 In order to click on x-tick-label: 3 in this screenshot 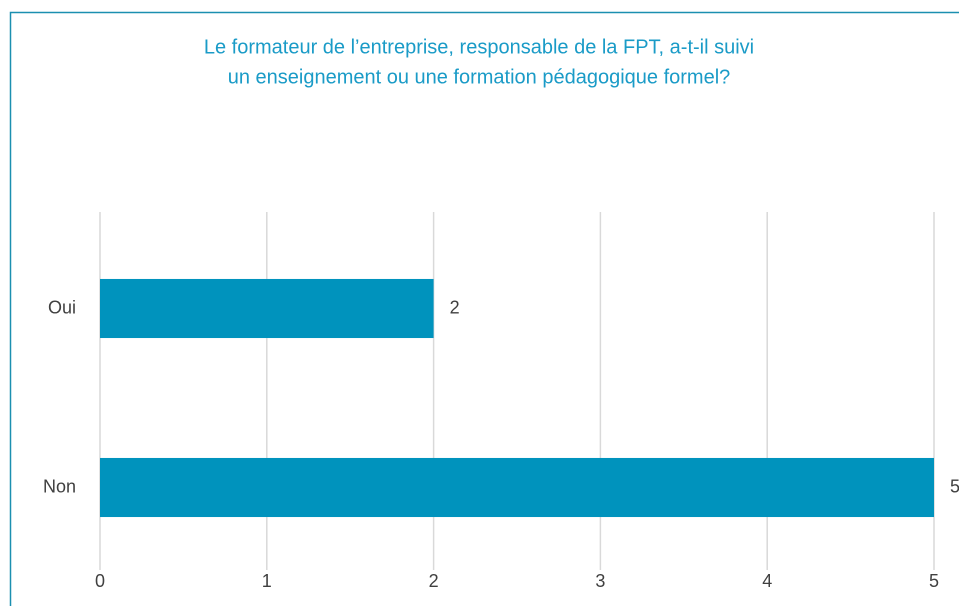, I will do `click(600, 581)`.